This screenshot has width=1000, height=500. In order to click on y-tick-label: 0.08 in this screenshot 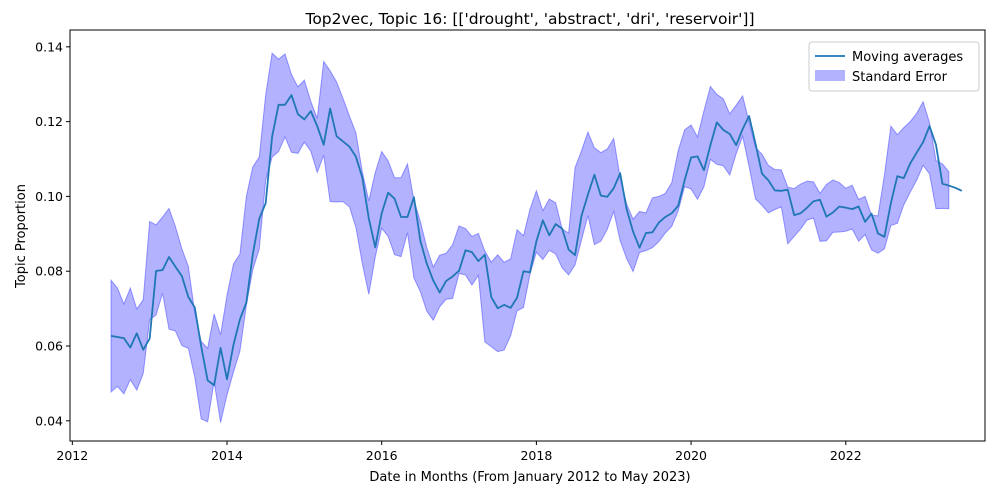, I will do `click(49, 271)`.